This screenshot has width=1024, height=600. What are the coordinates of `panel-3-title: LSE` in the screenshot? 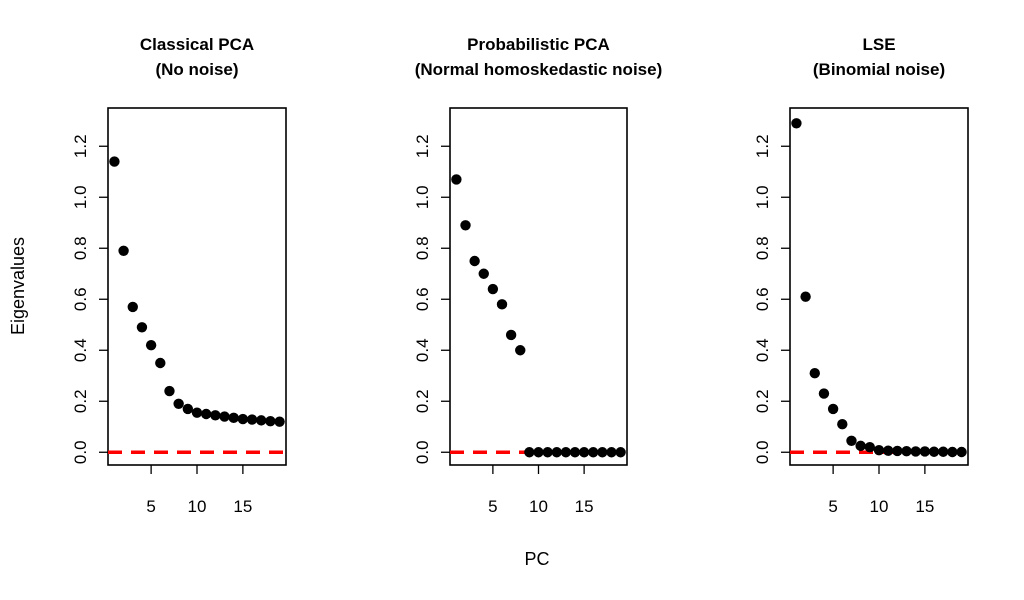 It's located at (878, 44).